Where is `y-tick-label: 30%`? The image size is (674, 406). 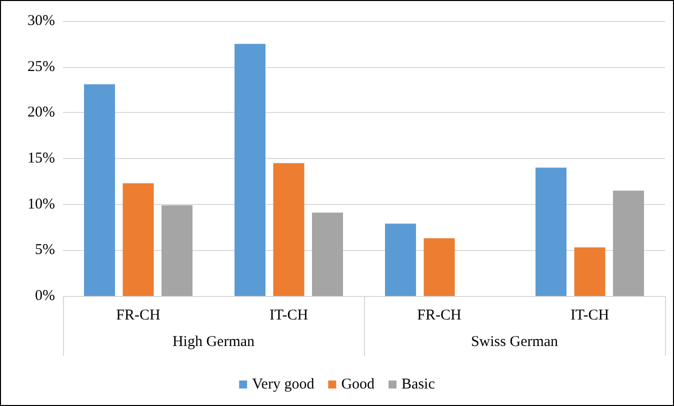
y-tick-label: 30% is located at coordinates (41, 21).